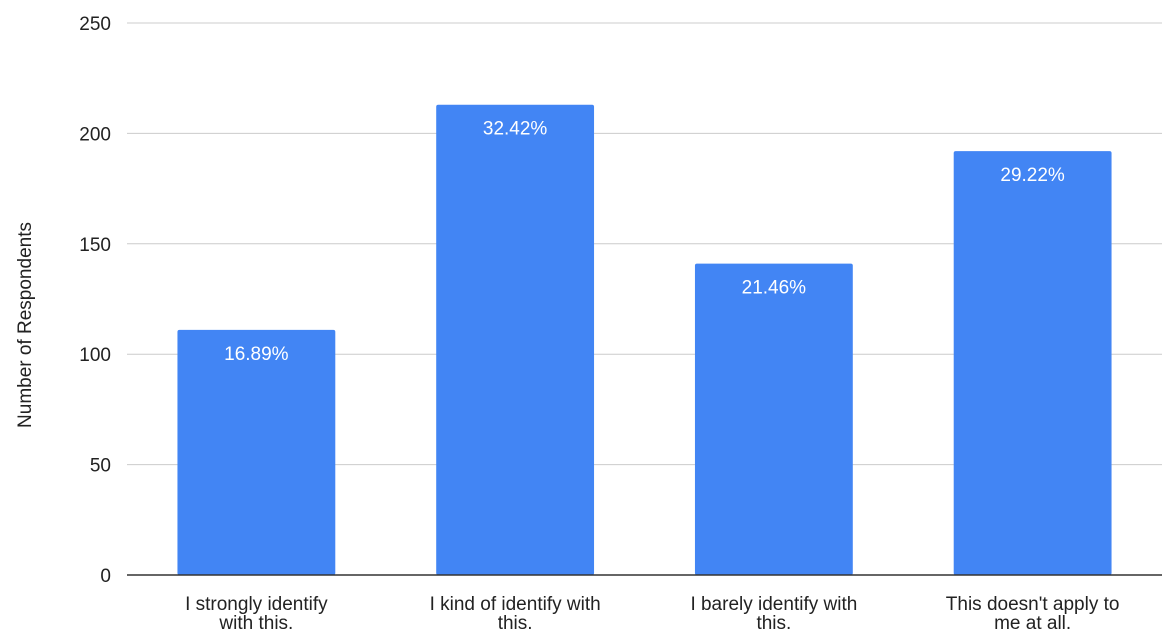  I want to click on x-tick-label: I strongly identify with this., so click(256, 614).